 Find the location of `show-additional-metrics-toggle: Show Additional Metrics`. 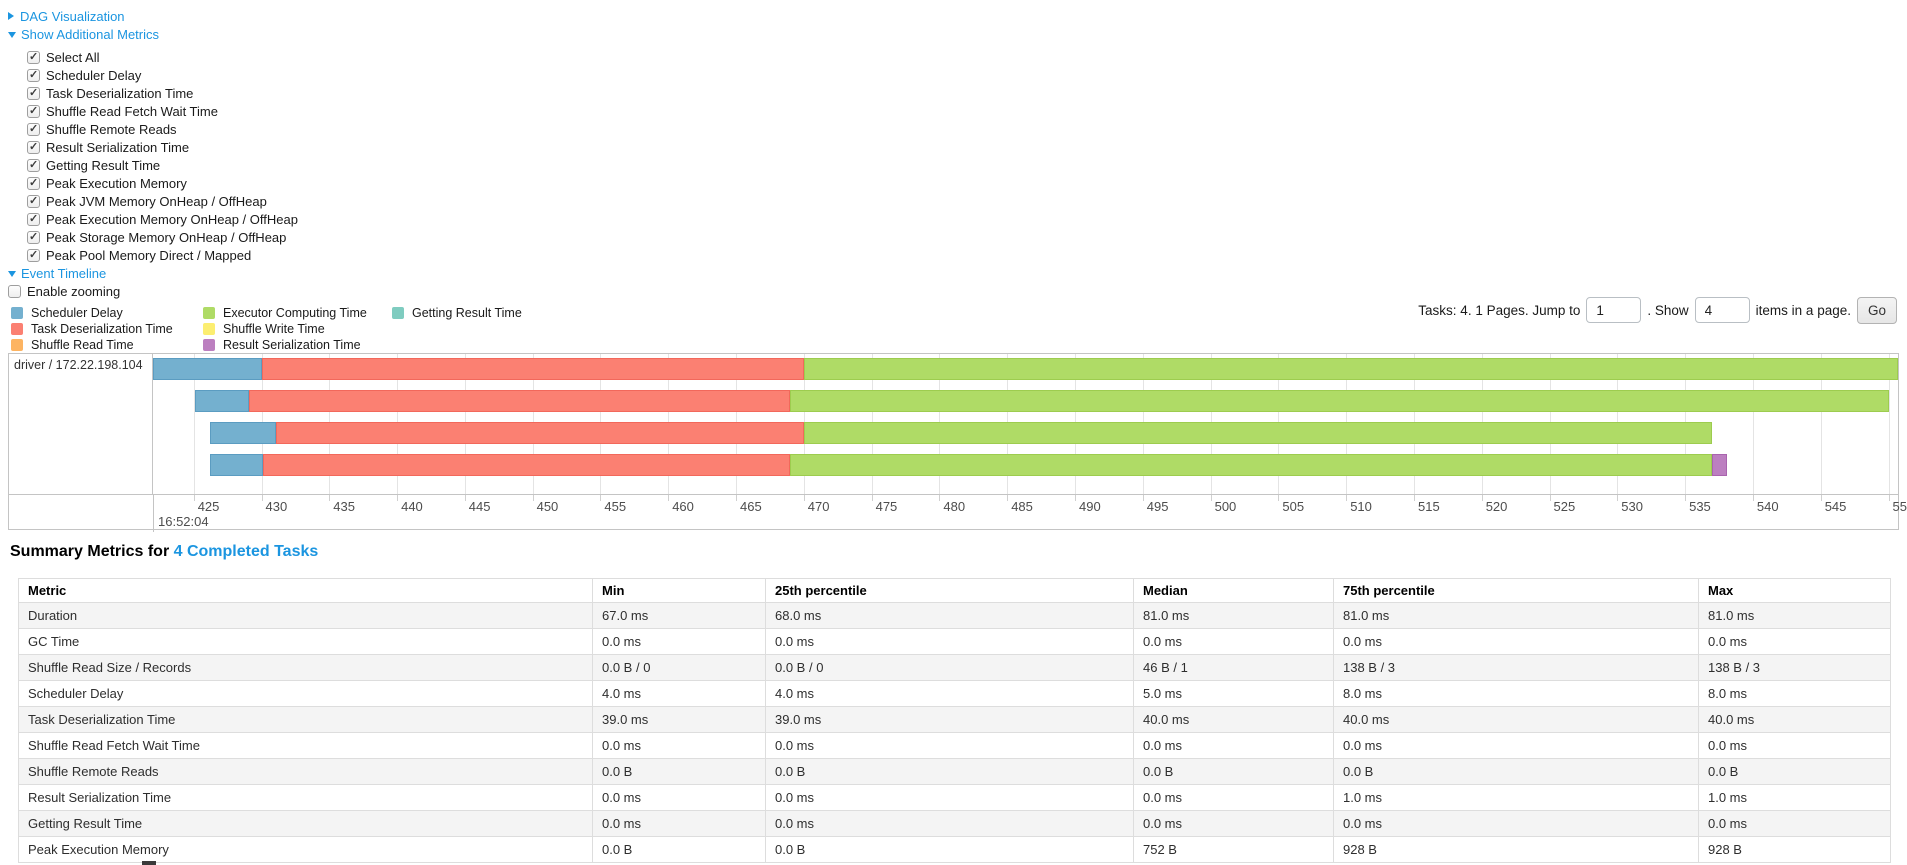

show-additional-metrics-toggle: Show Additional Metrics is located at coordinates (153, 34).